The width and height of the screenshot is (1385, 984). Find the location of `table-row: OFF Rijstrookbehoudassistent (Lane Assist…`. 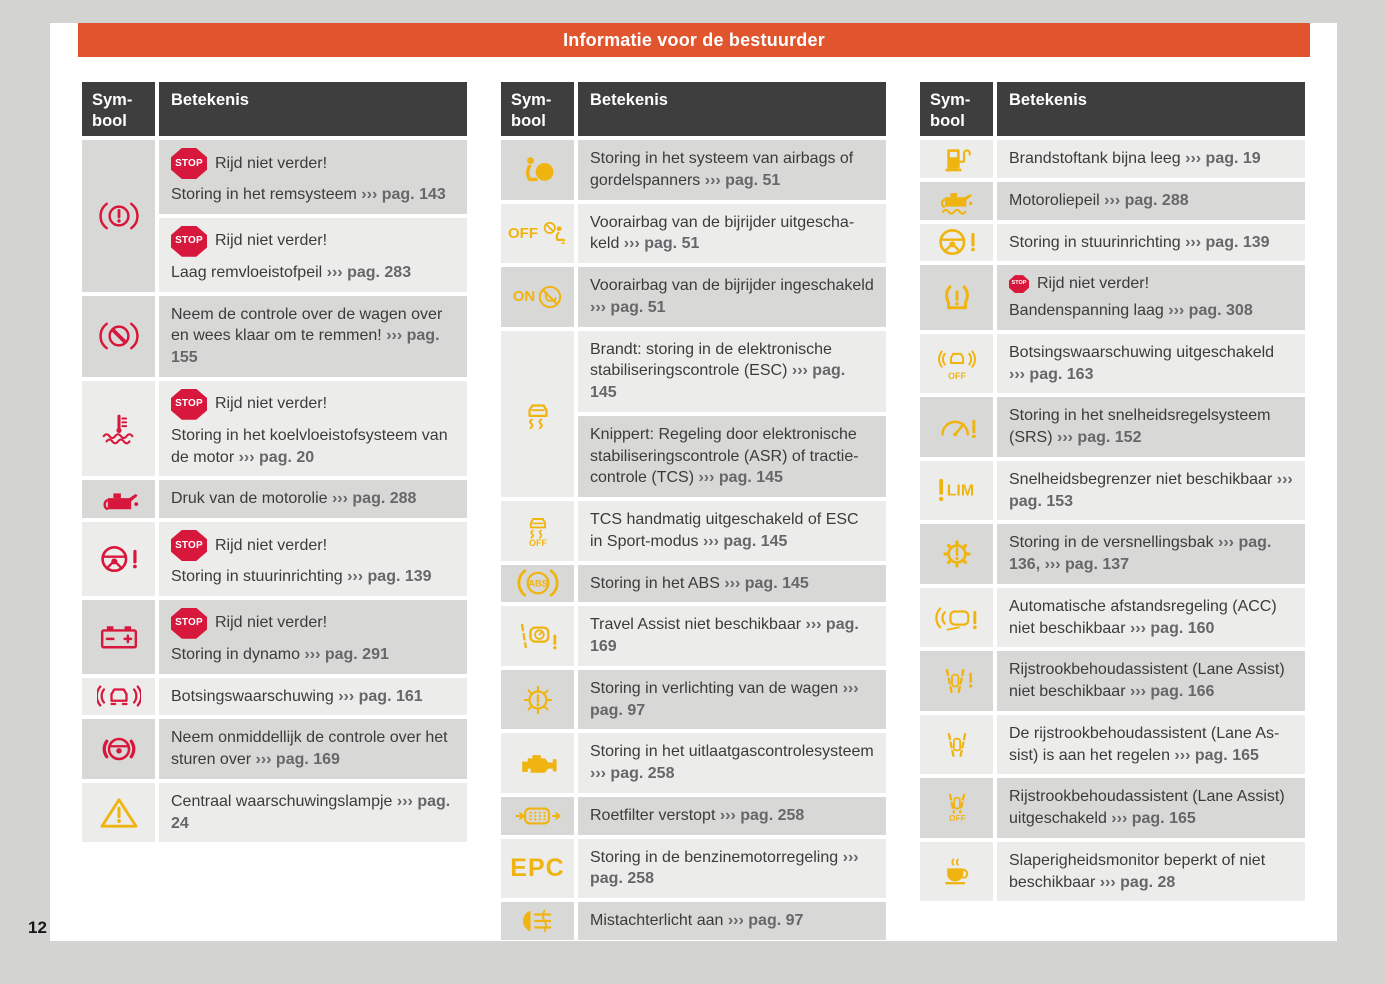

table-row: OFF Rijstrookbehoudassistent (Lane Assist… is located at coordinates (1112, 808).